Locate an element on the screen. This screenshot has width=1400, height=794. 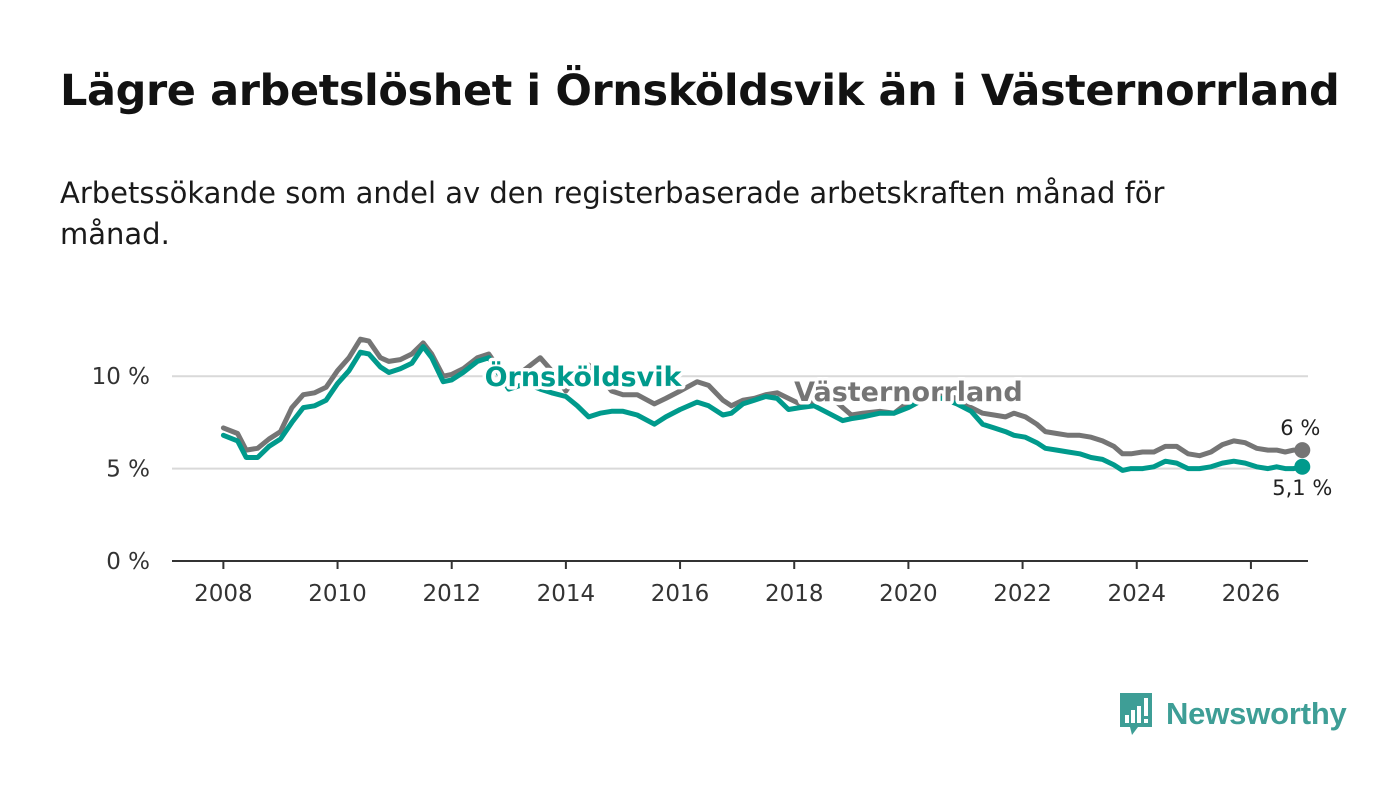
newsworthy-logo-icon is located at coordinates (1136, 714).